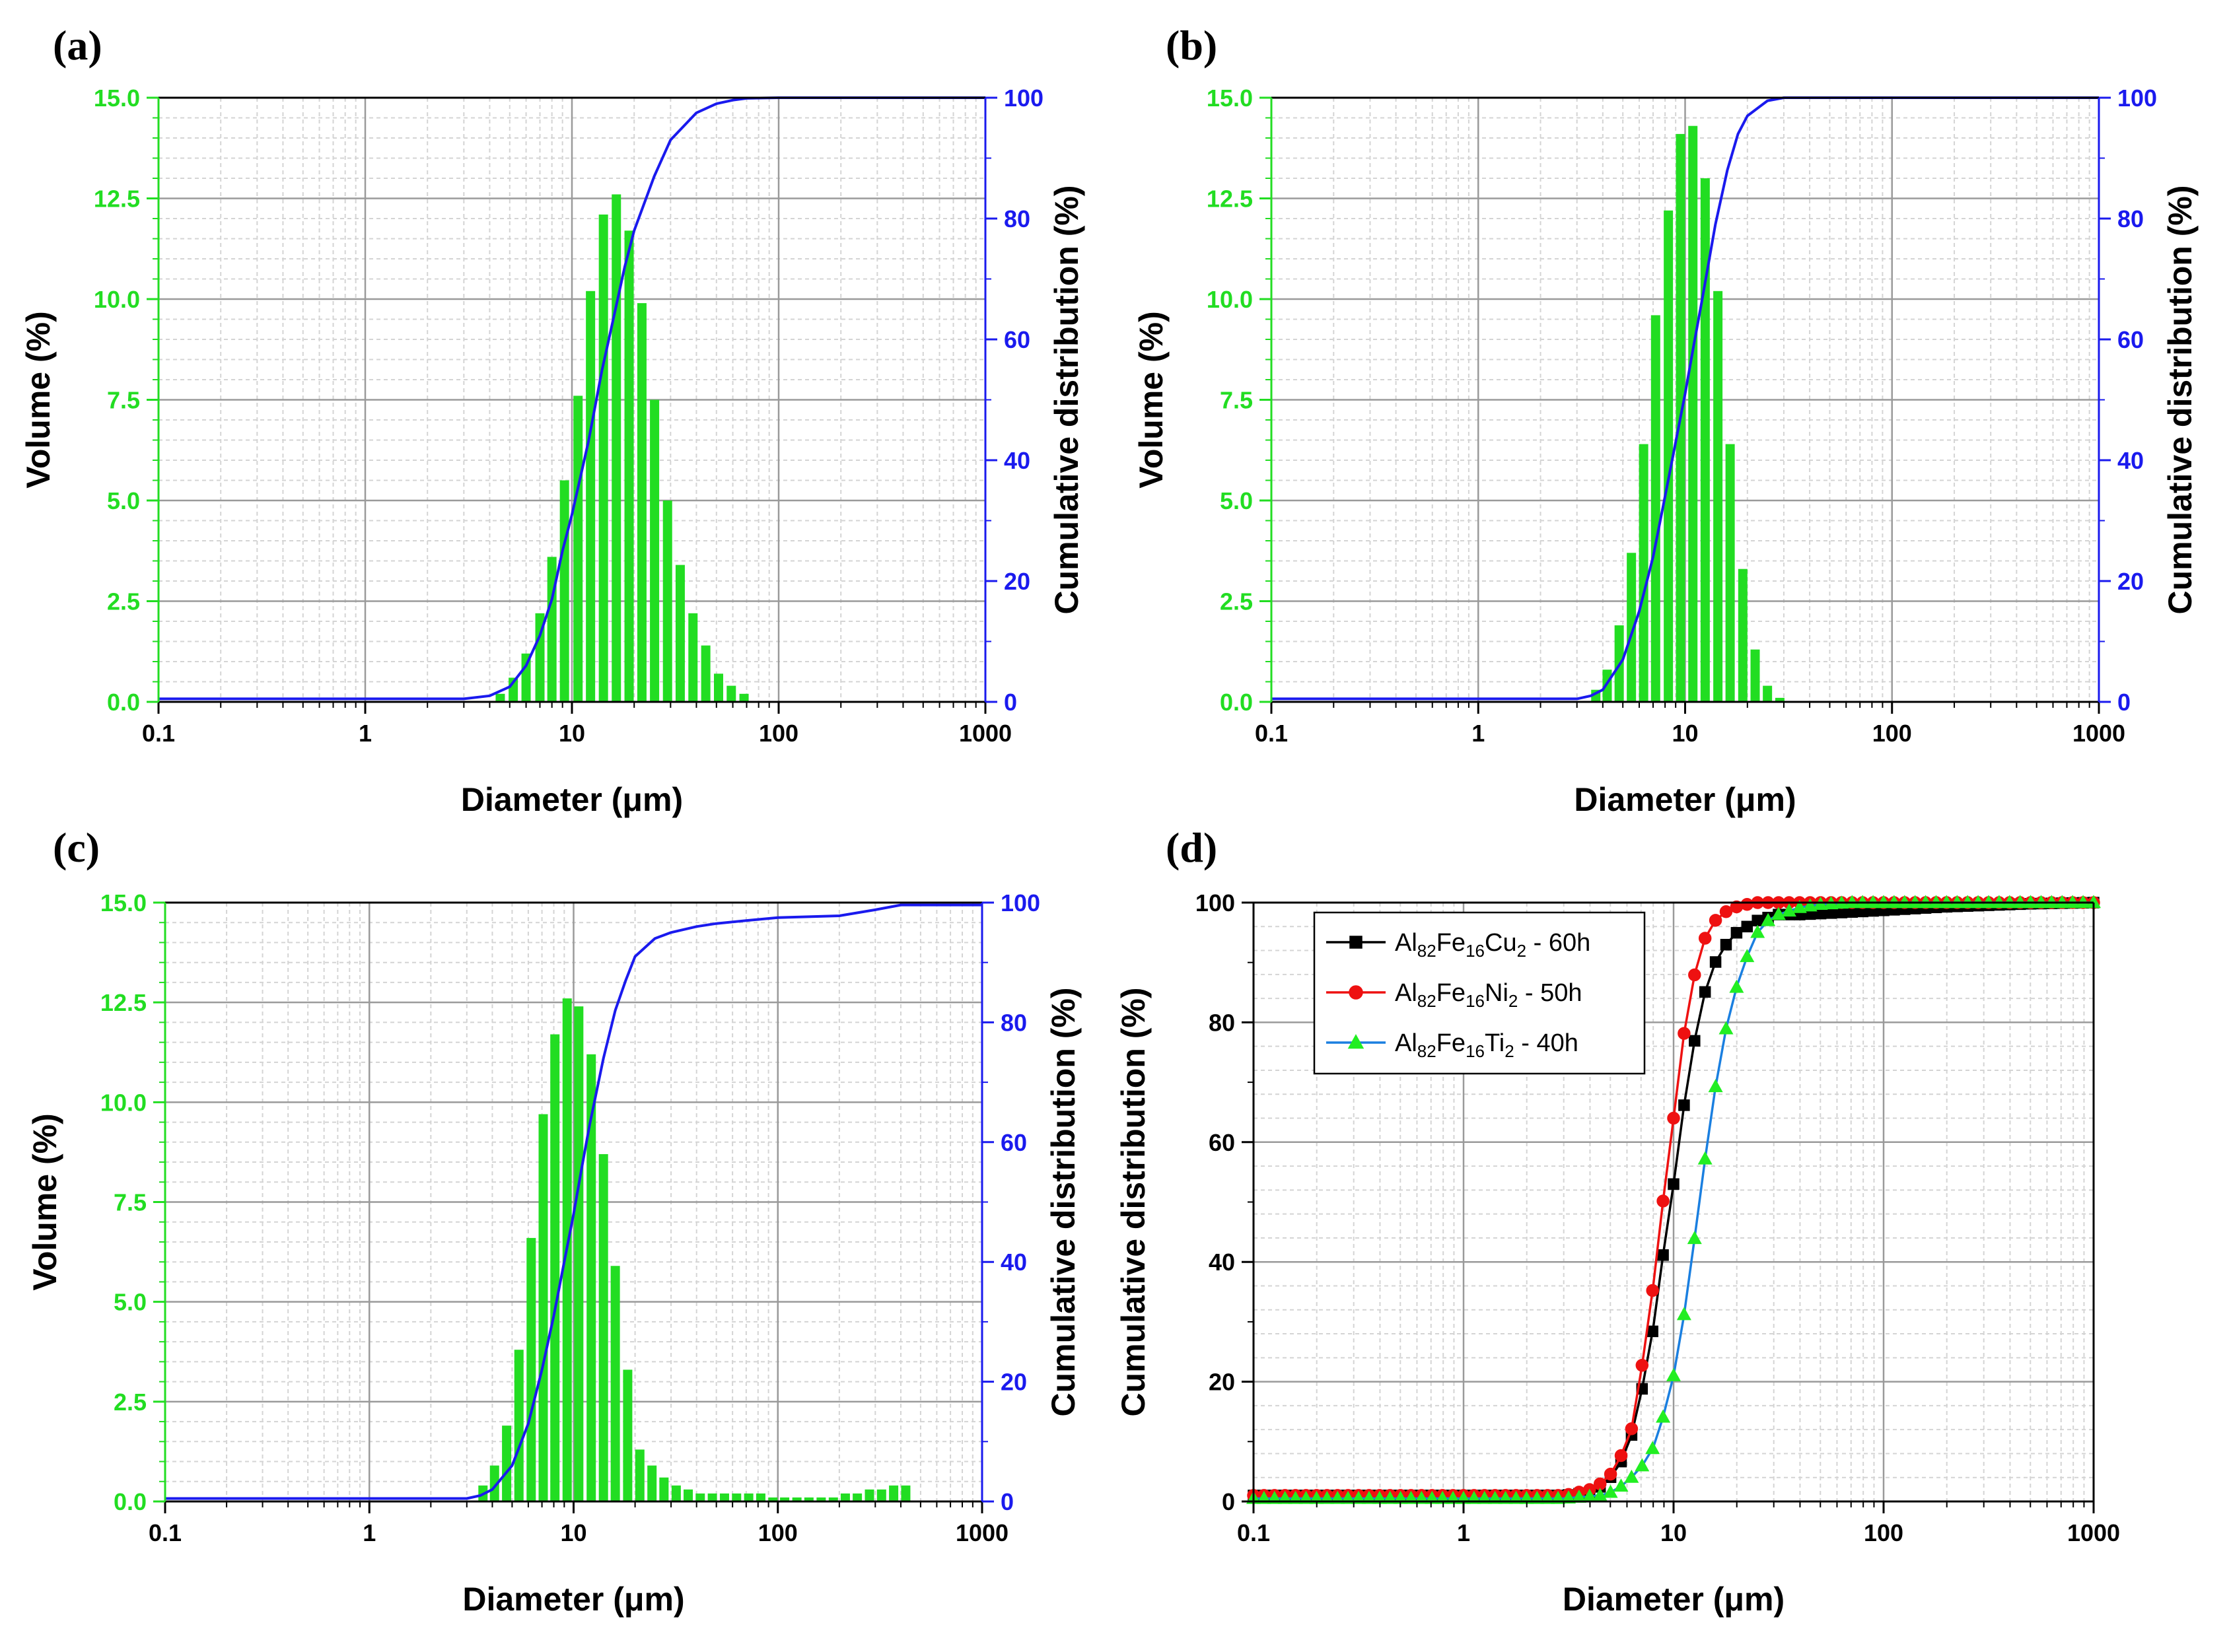 The image size is (2229, 1652). Describe the element at coordinates (1475, 1001) in the screenshot. I see `legend-label-part: 16` at that location.